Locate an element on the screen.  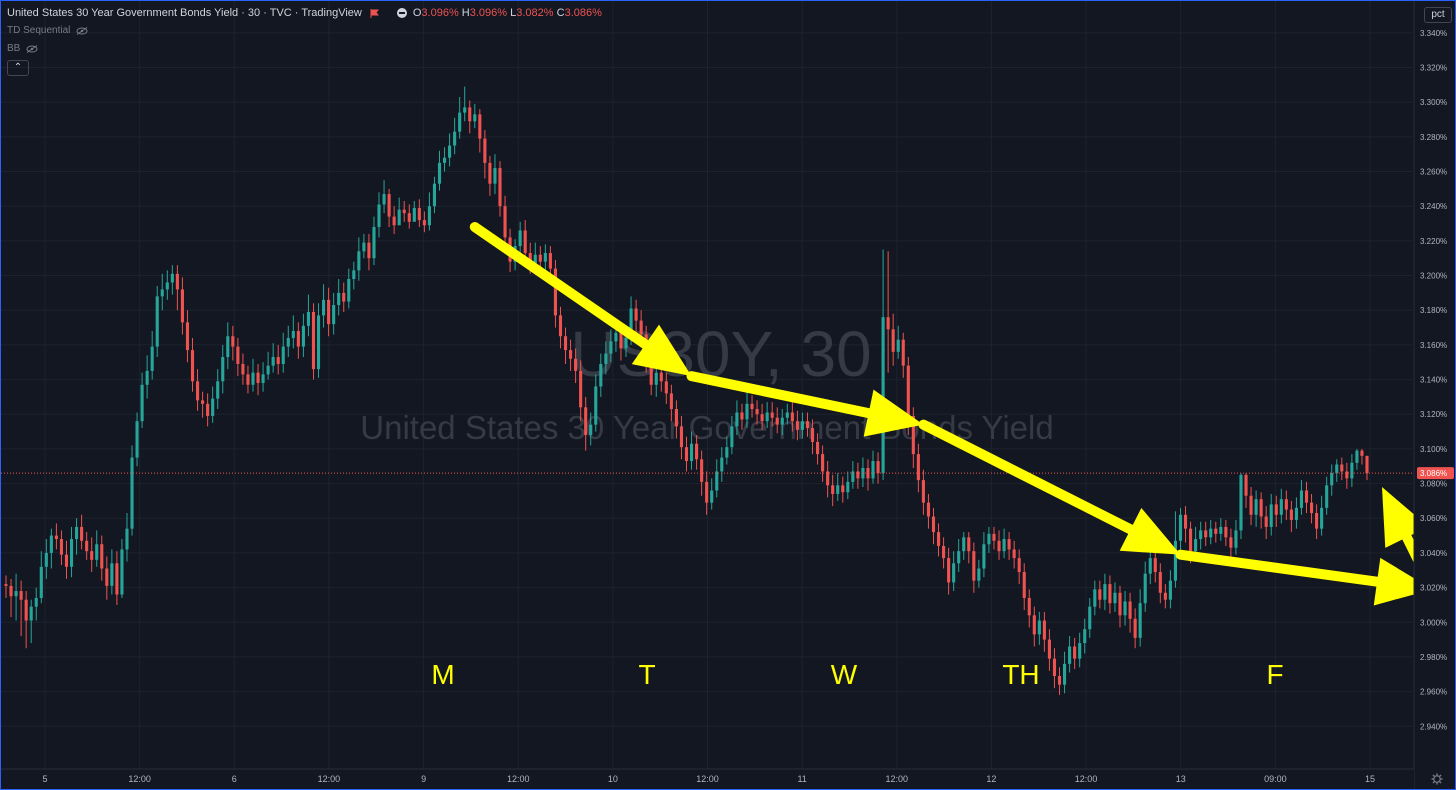
high-value: 3.096% is located at coordinates (488, 13).